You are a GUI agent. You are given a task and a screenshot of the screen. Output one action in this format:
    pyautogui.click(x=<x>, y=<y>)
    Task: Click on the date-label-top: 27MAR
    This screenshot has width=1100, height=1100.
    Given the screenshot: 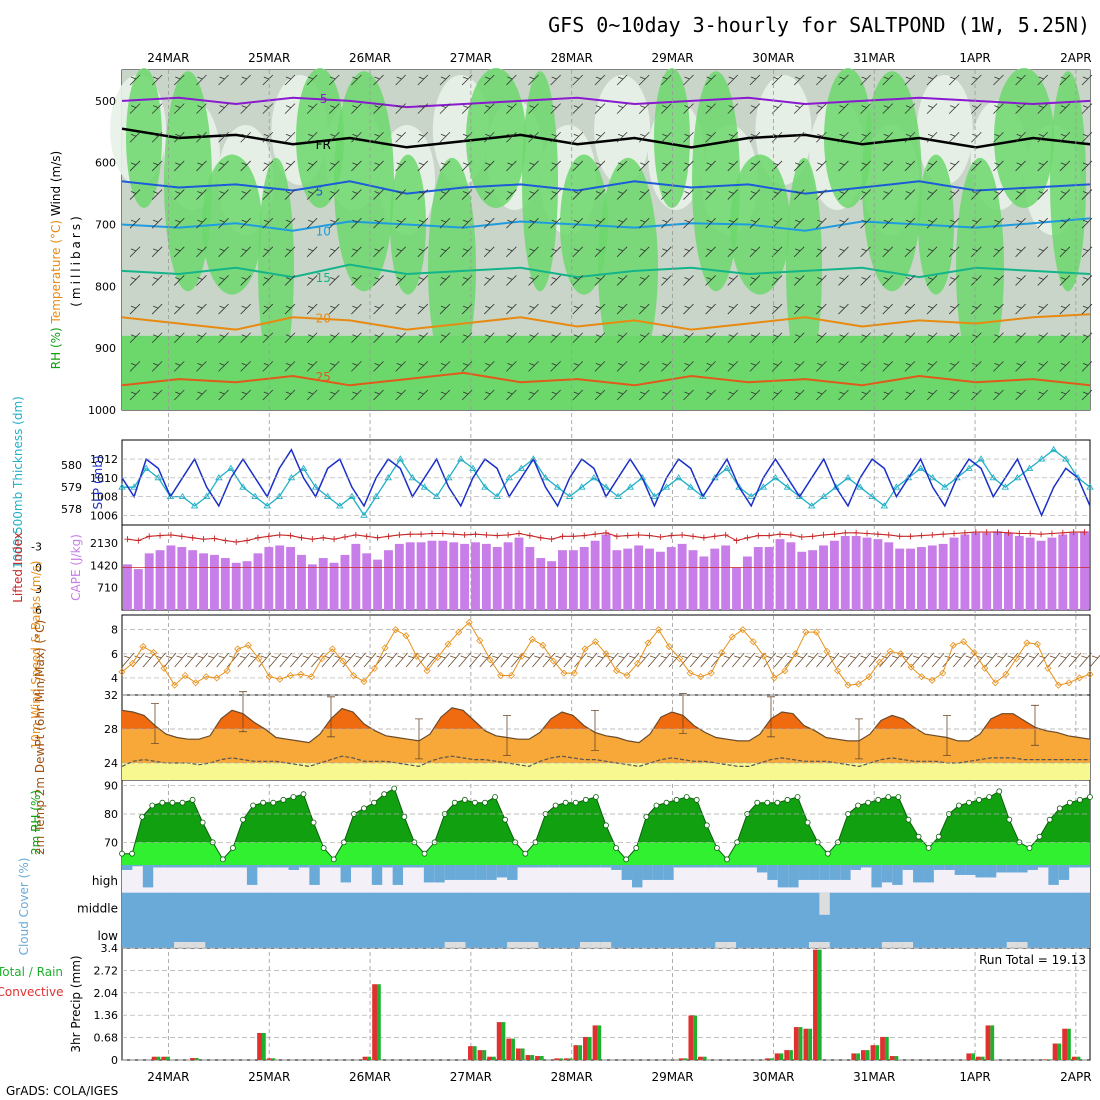 What is the action you would take?
    pyautogui.click(x=471, y=58)
    